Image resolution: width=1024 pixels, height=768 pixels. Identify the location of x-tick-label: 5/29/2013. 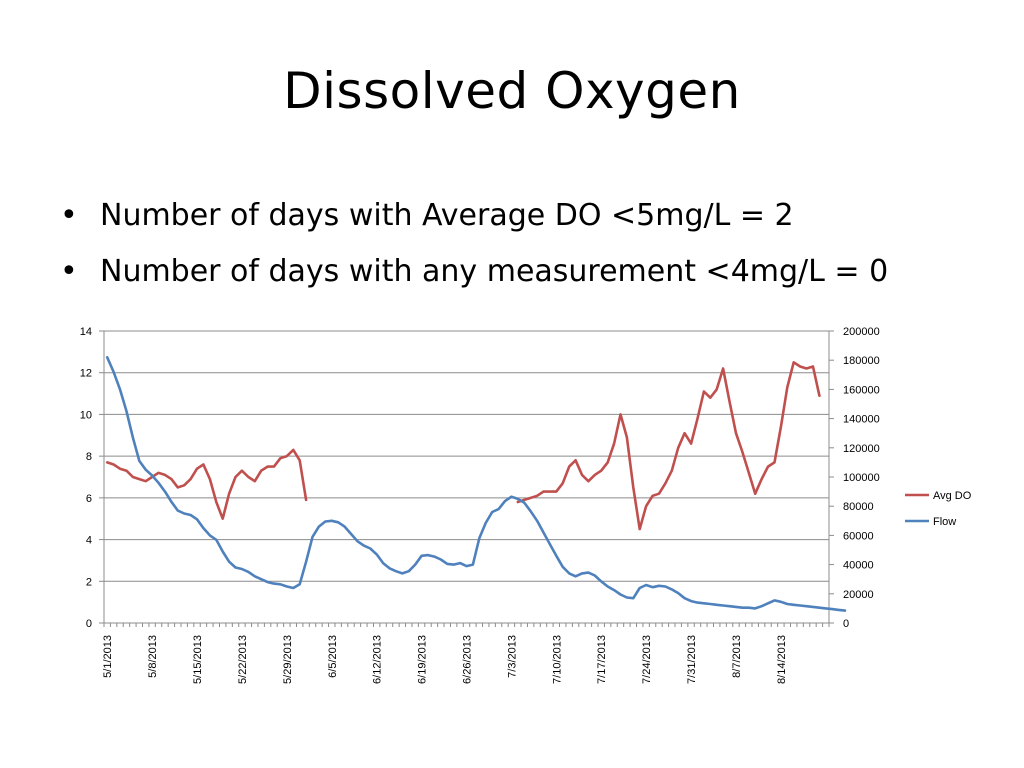
(288, 659).